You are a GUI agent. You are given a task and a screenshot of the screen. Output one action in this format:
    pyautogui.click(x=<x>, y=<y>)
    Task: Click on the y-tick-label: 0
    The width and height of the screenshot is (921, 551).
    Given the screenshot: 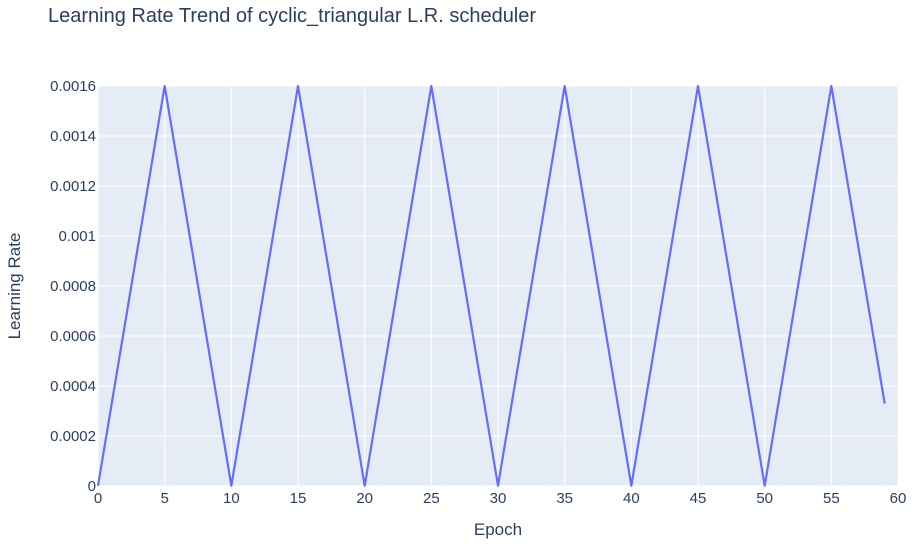 What is the action you would take?
    pyautogui.click(x=92, y=486)
    